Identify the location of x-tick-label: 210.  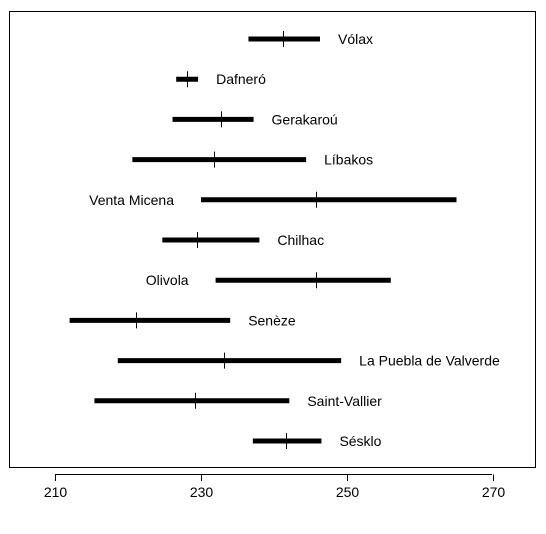
(56, 492).